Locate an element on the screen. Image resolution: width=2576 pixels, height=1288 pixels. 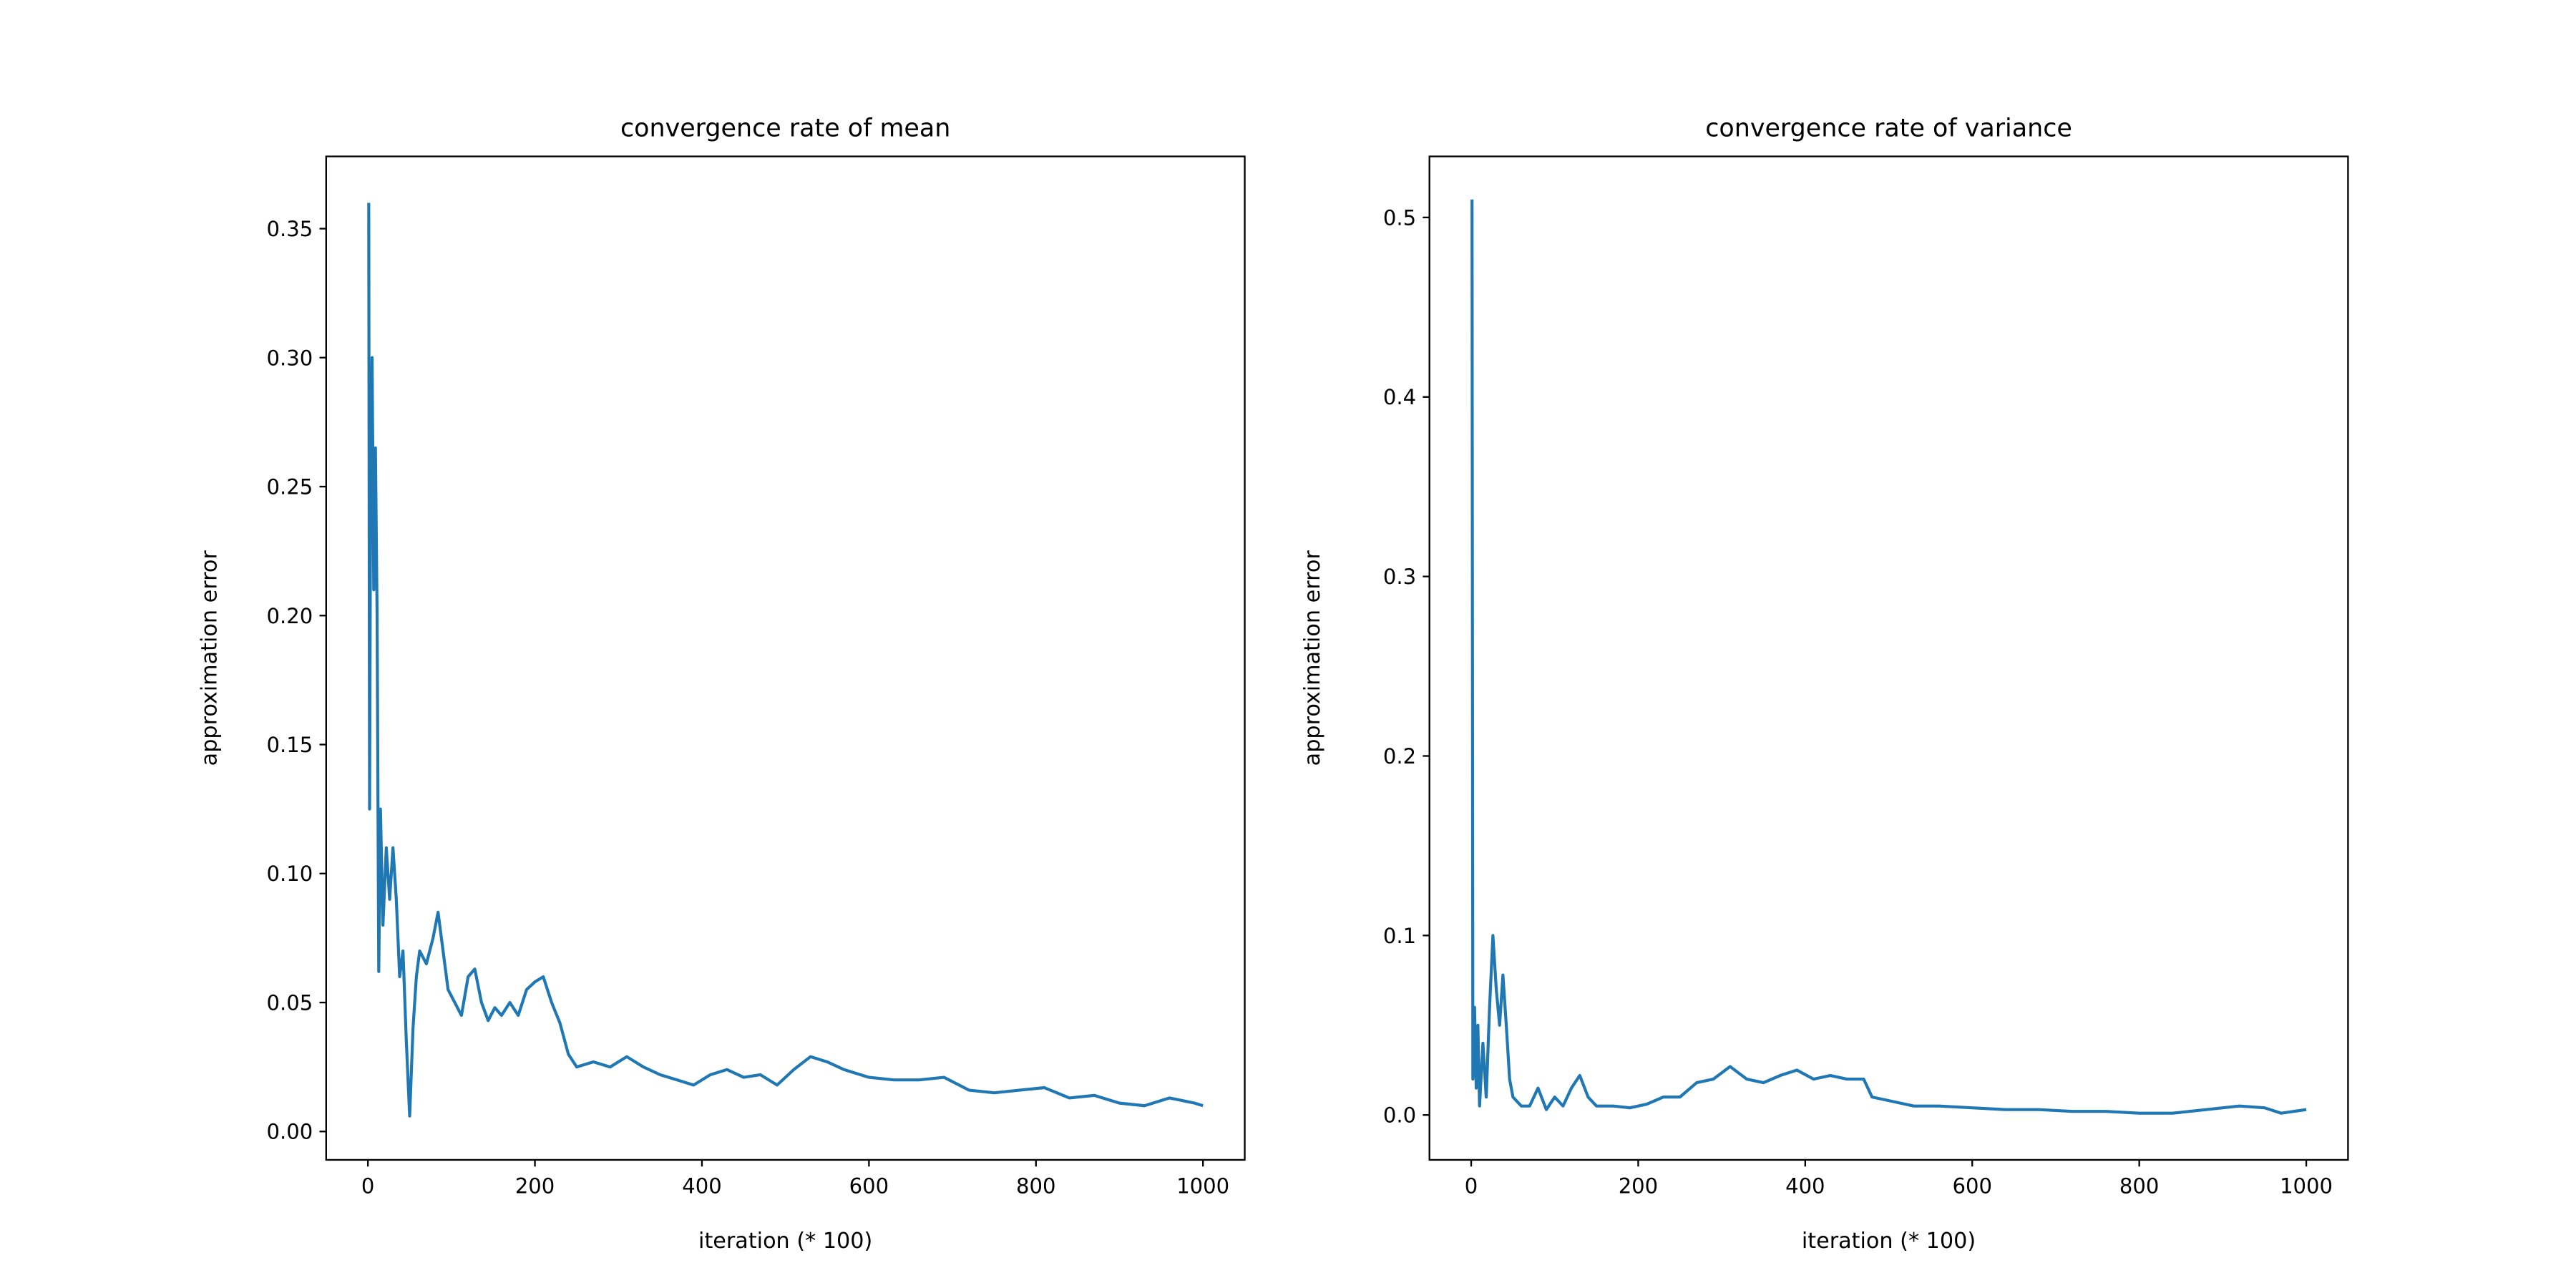
y-tick-label: 0.1 is located at coordinates (1399, 936).